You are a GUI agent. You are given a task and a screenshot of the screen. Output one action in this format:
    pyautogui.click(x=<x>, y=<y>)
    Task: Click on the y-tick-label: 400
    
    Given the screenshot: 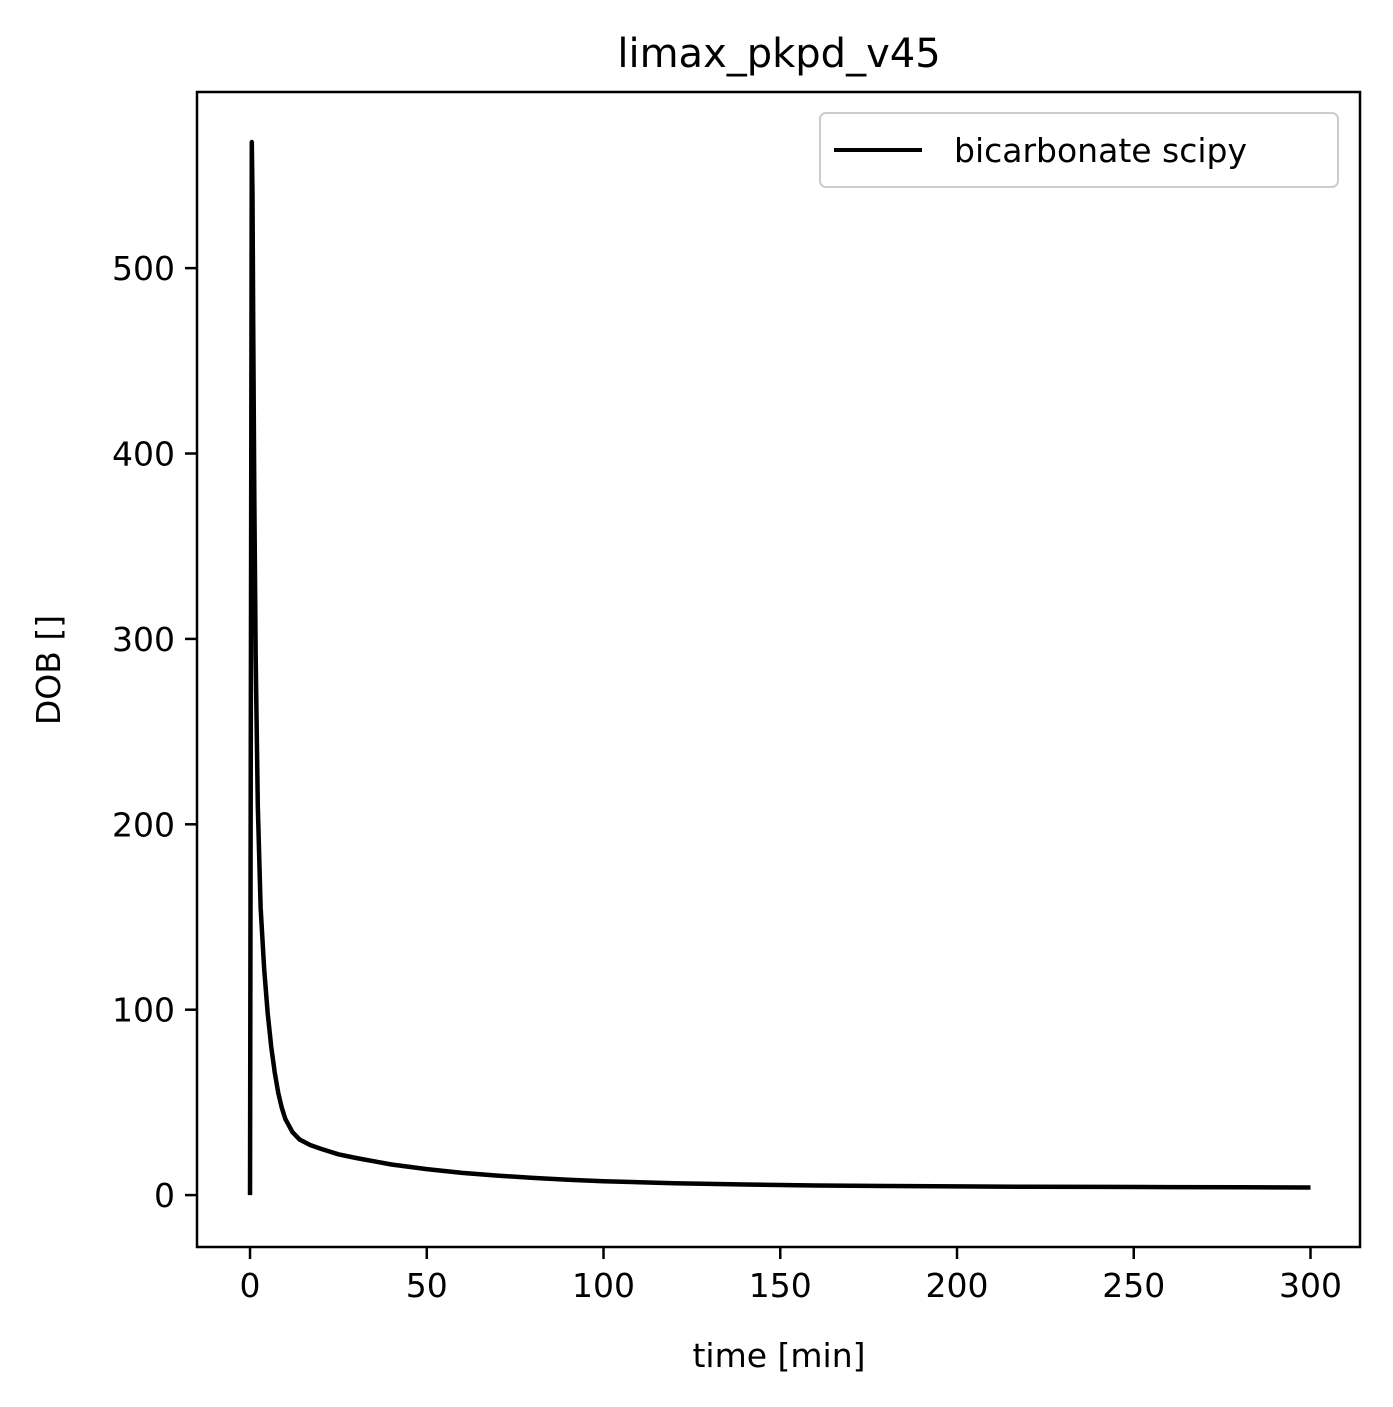 What is the action you would take?
    pyautogui.click(x=143, y=454)
    